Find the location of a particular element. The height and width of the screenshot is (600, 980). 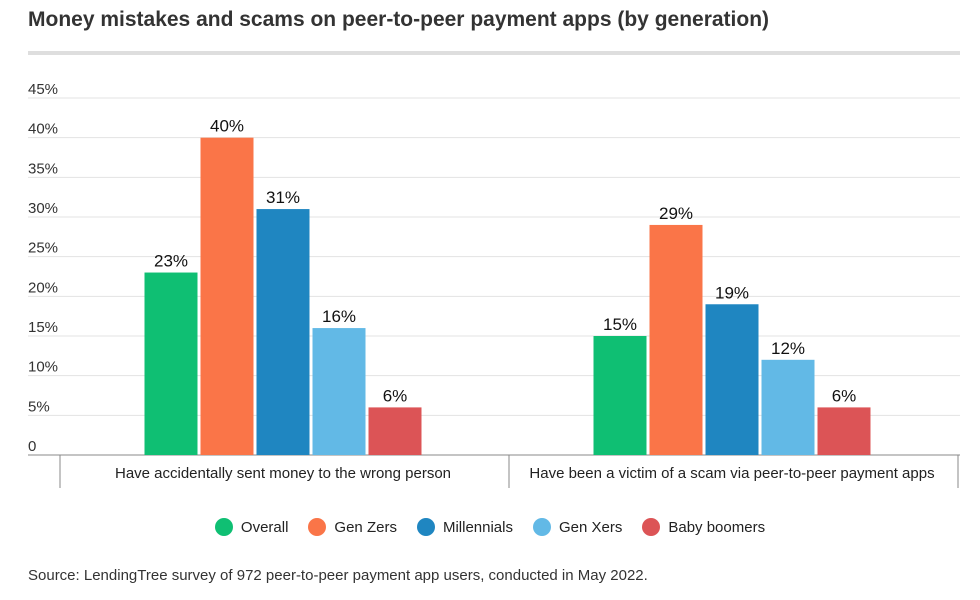

y-tick-label: 5% is located at coordinates (39, 406).